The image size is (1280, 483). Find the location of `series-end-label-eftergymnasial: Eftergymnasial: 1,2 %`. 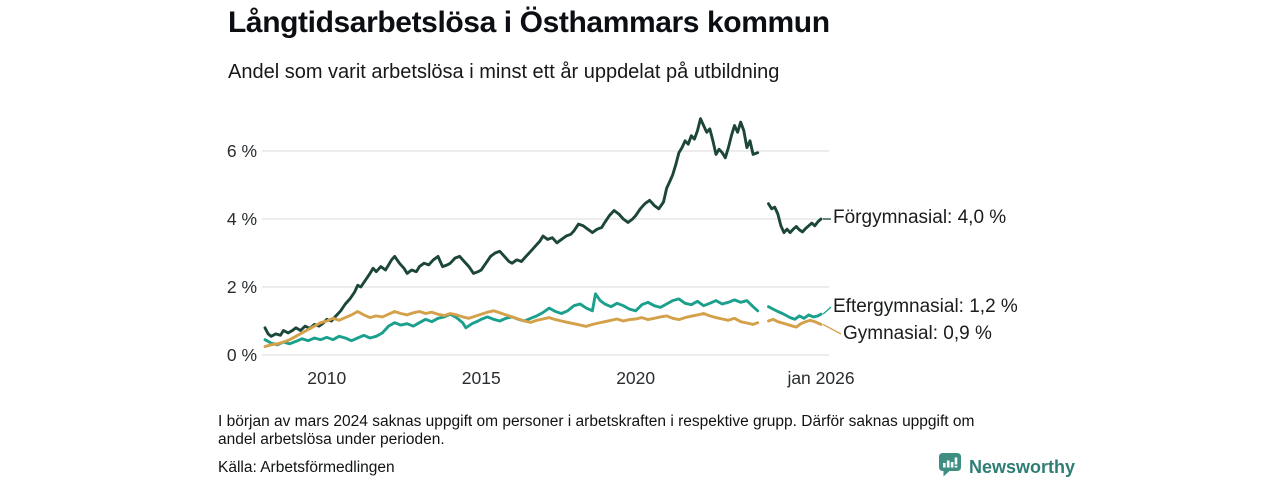

series-end-label-eftergymnasial: Eftergymnasial: 1,2 % is located at coordinates (925, 306).